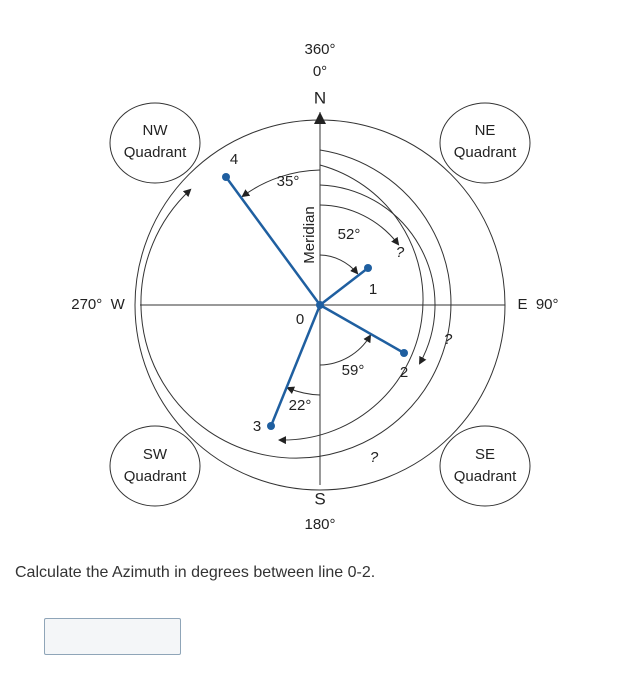  I want to click on label: E 90°, so click(537, 304).